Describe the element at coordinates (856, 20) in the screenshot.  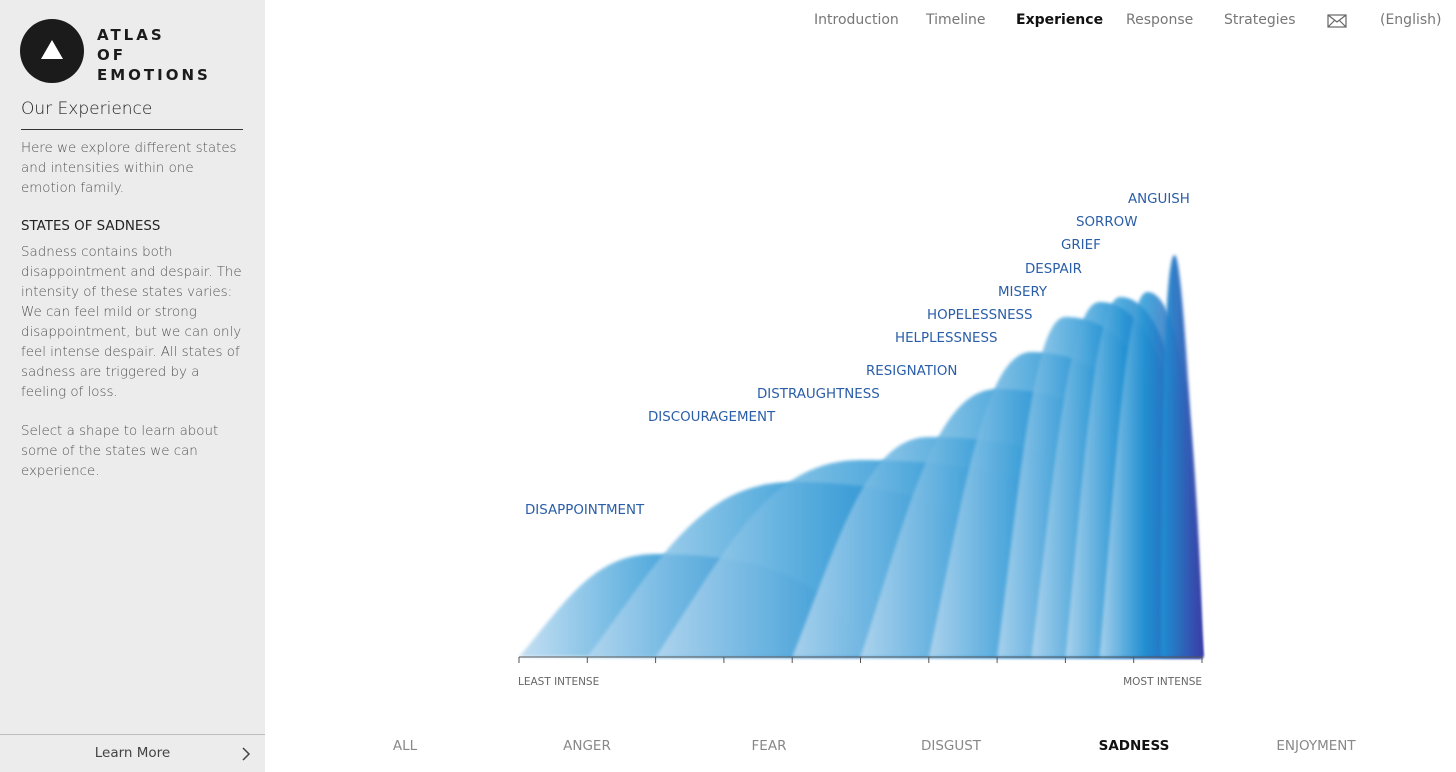
I see `nav-introduction: Introduction` at that location.